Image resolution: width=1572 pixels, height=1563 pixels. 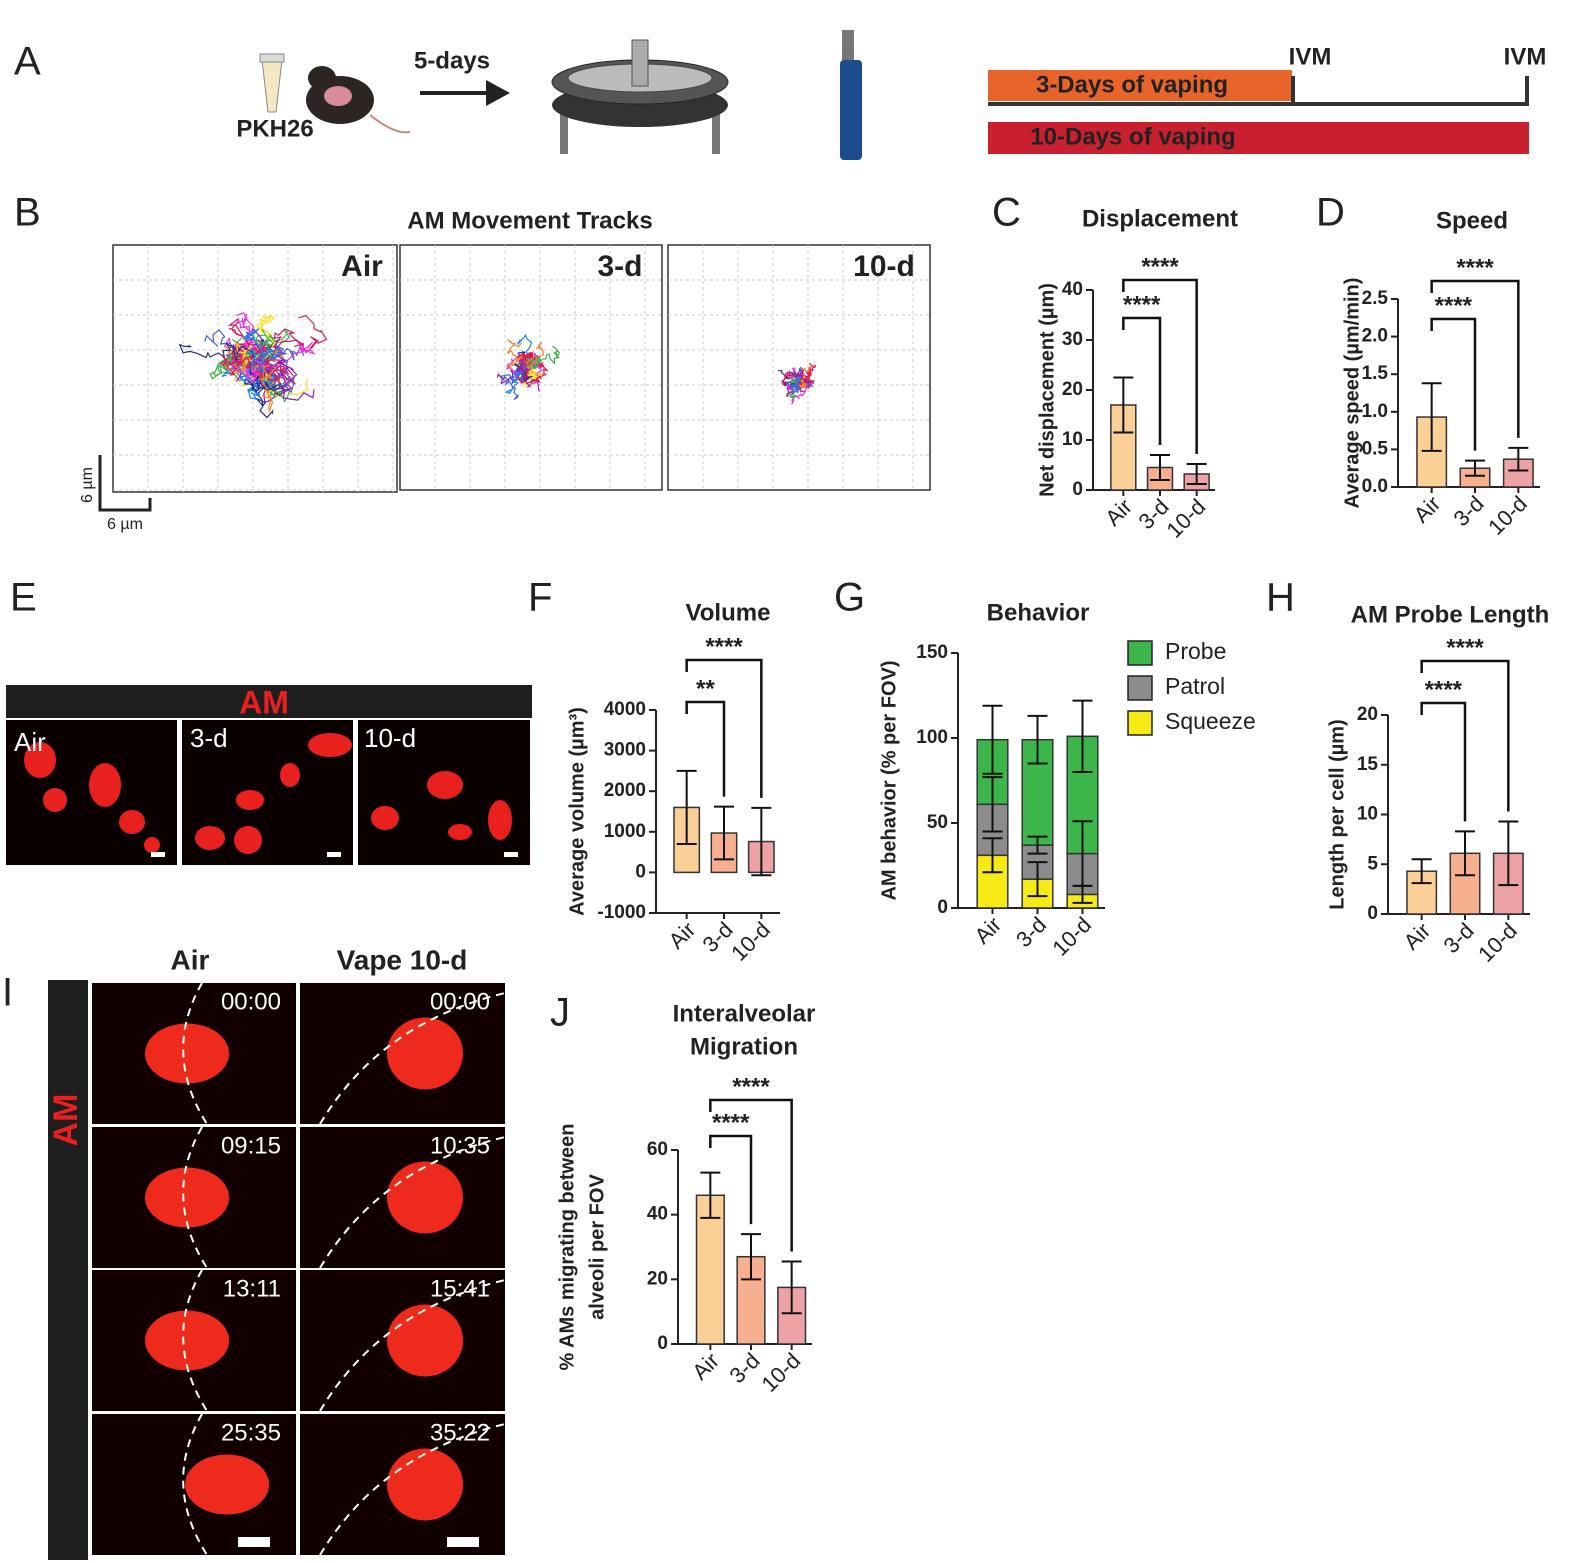 What do you see at coordinates (402, 959) in the screenshot?
I see `column-label: Vape 10-d` at bounding box center [402, 959].